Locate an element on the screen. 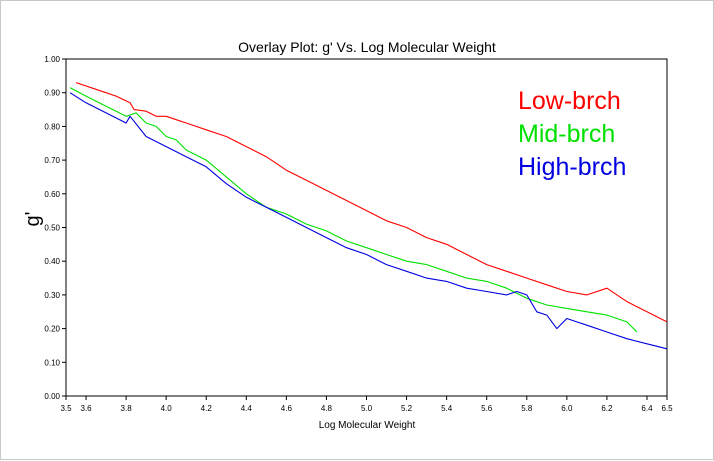 The image size is (714, 461). y-tick-label: 0.70 is located at coordinates (52, 160).